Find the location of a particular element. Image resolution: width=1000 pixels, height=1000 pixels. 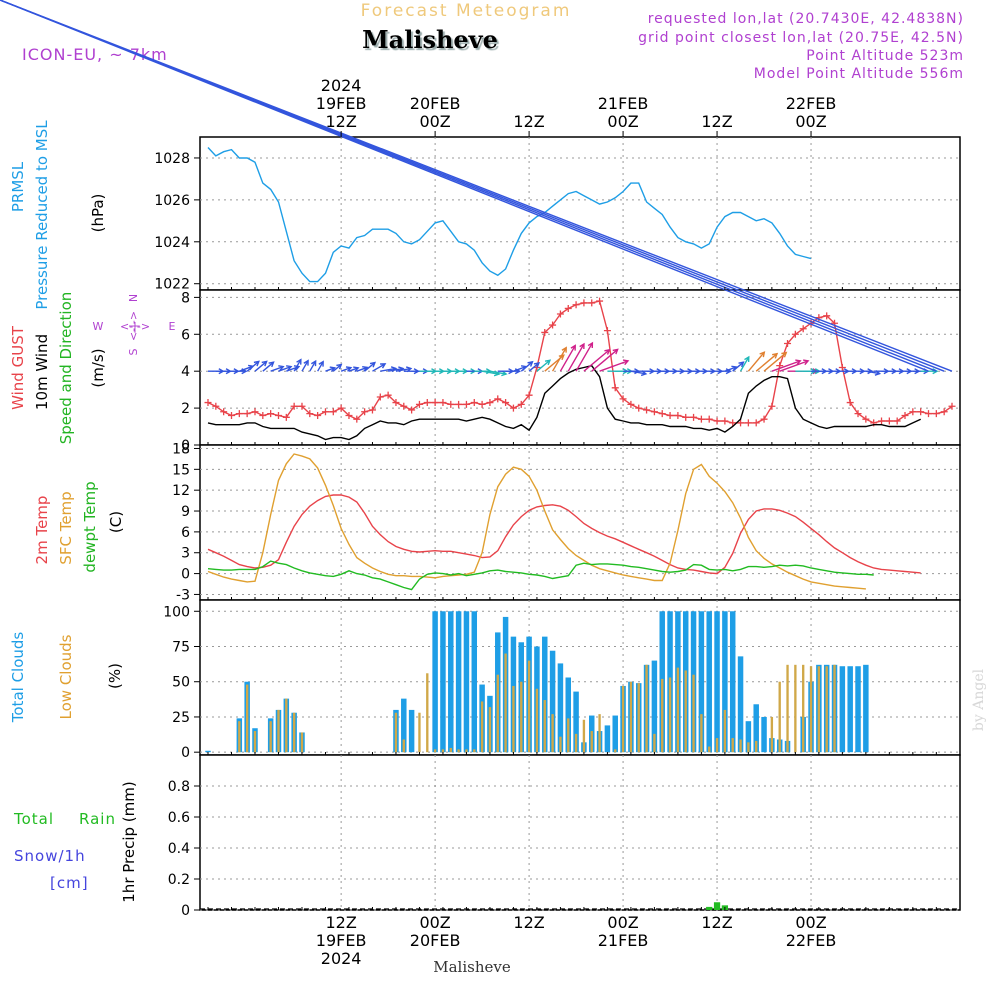

top-time-label: 22FEB is located at coordinates (811, 103).